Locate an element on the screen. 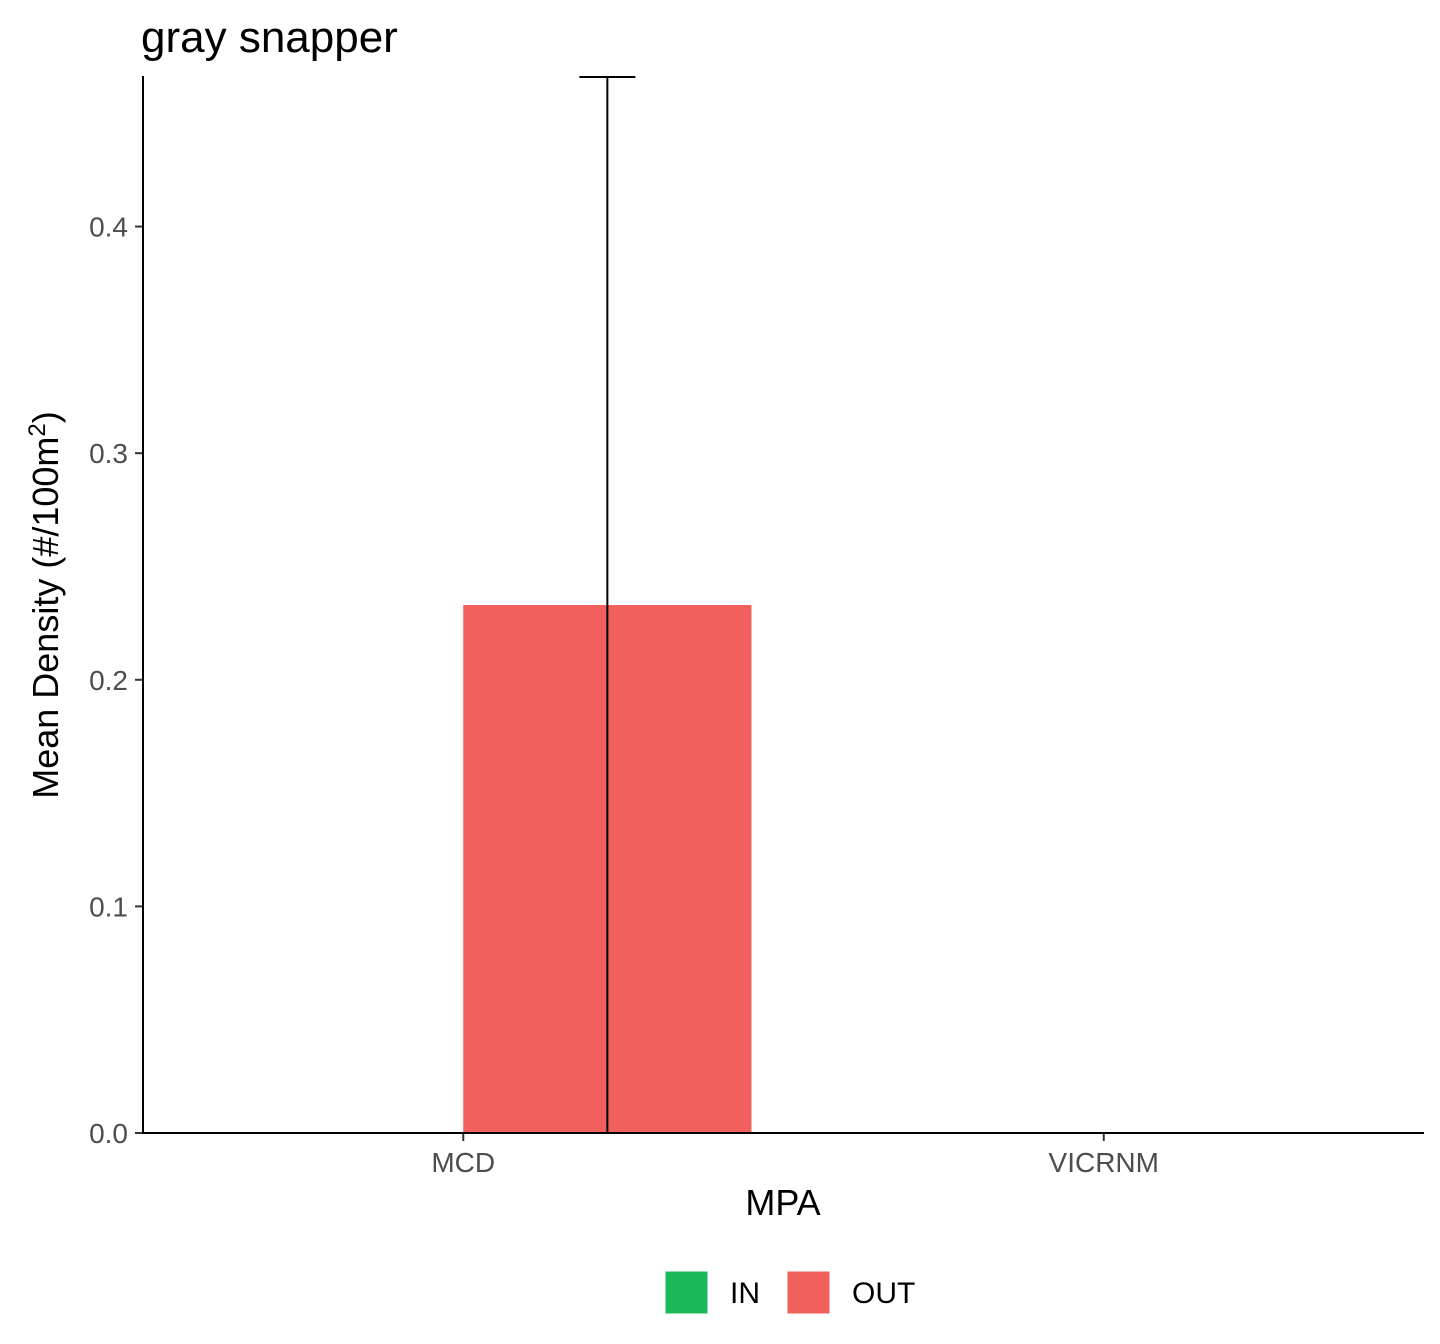 The height and width of the screenshot is (1344, 1440). y-tick-label: 0.1 is located at coordinates (108, 906).